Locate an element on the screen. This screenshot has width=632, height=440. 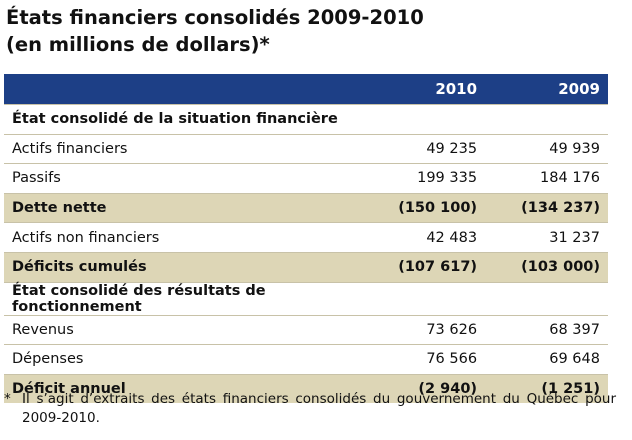
table-total-row: Déficits cumulés (107 617) (103 000) is located at coordinates (306, 267).